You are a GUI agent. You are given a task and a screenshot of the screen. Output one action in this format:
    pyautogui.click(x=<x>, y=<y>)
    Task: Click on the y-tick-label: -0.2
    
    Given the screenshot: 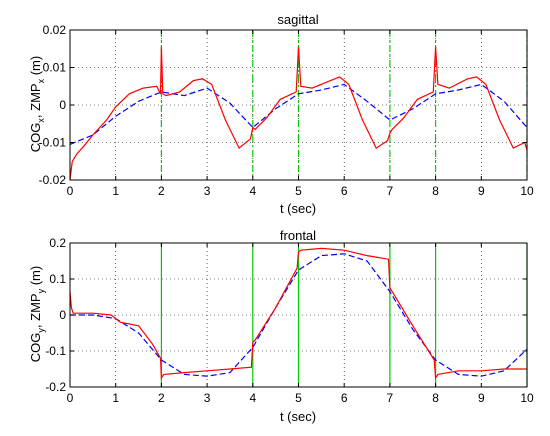 What is the action you would take?
    pyautogui.click(x=55, y=387)
    